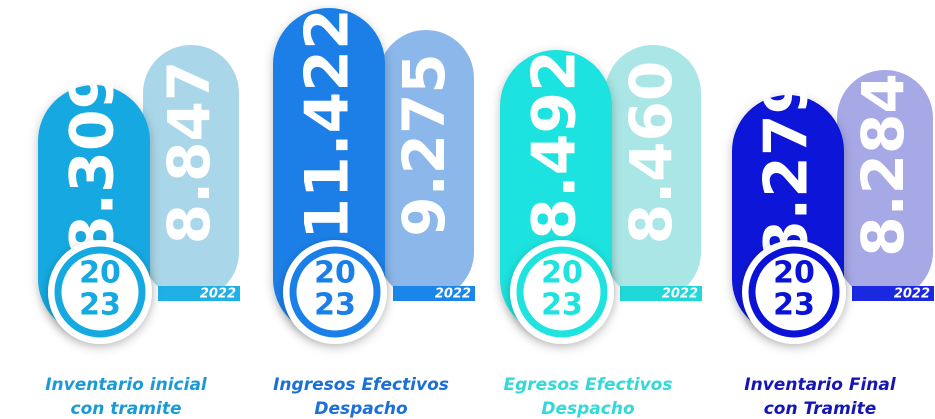  I want to click on previous-value: 8.284, so click(883, 164).